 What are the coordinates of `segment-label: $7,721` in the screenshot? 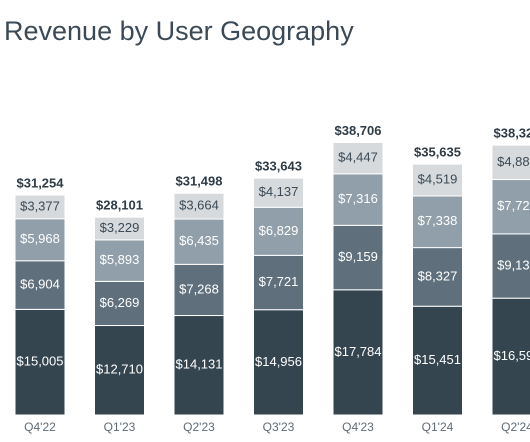 It's located at (279, 281).